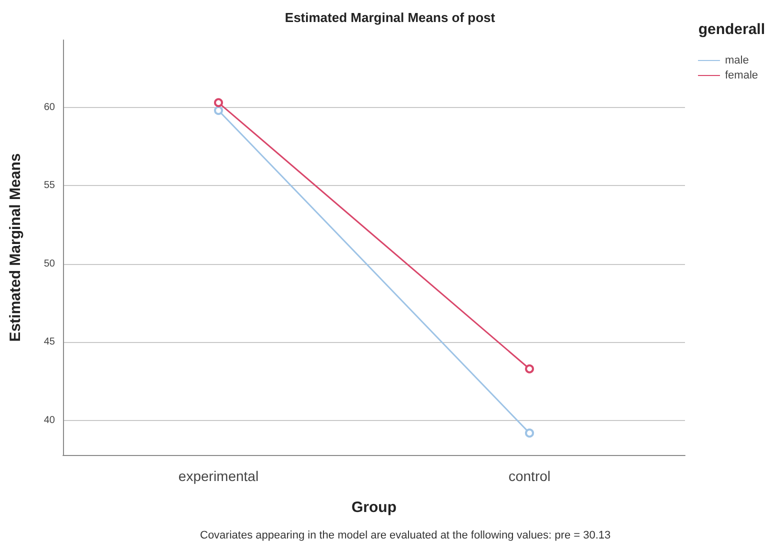 The width and height of the screenshot is (765, 549). What do you see at coordinates (390, 17) in the screenshot?
I see `chart-title: Estimated Marginal Means of post` at bounding box center [390, 17].